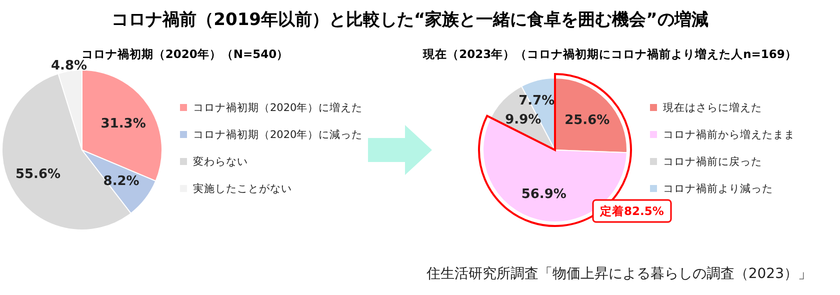 This screenshot has height=295, width=840. Describe the element at coordinates (38, 174) in the screenshot. I see `data-label: 55.6%` at that location.